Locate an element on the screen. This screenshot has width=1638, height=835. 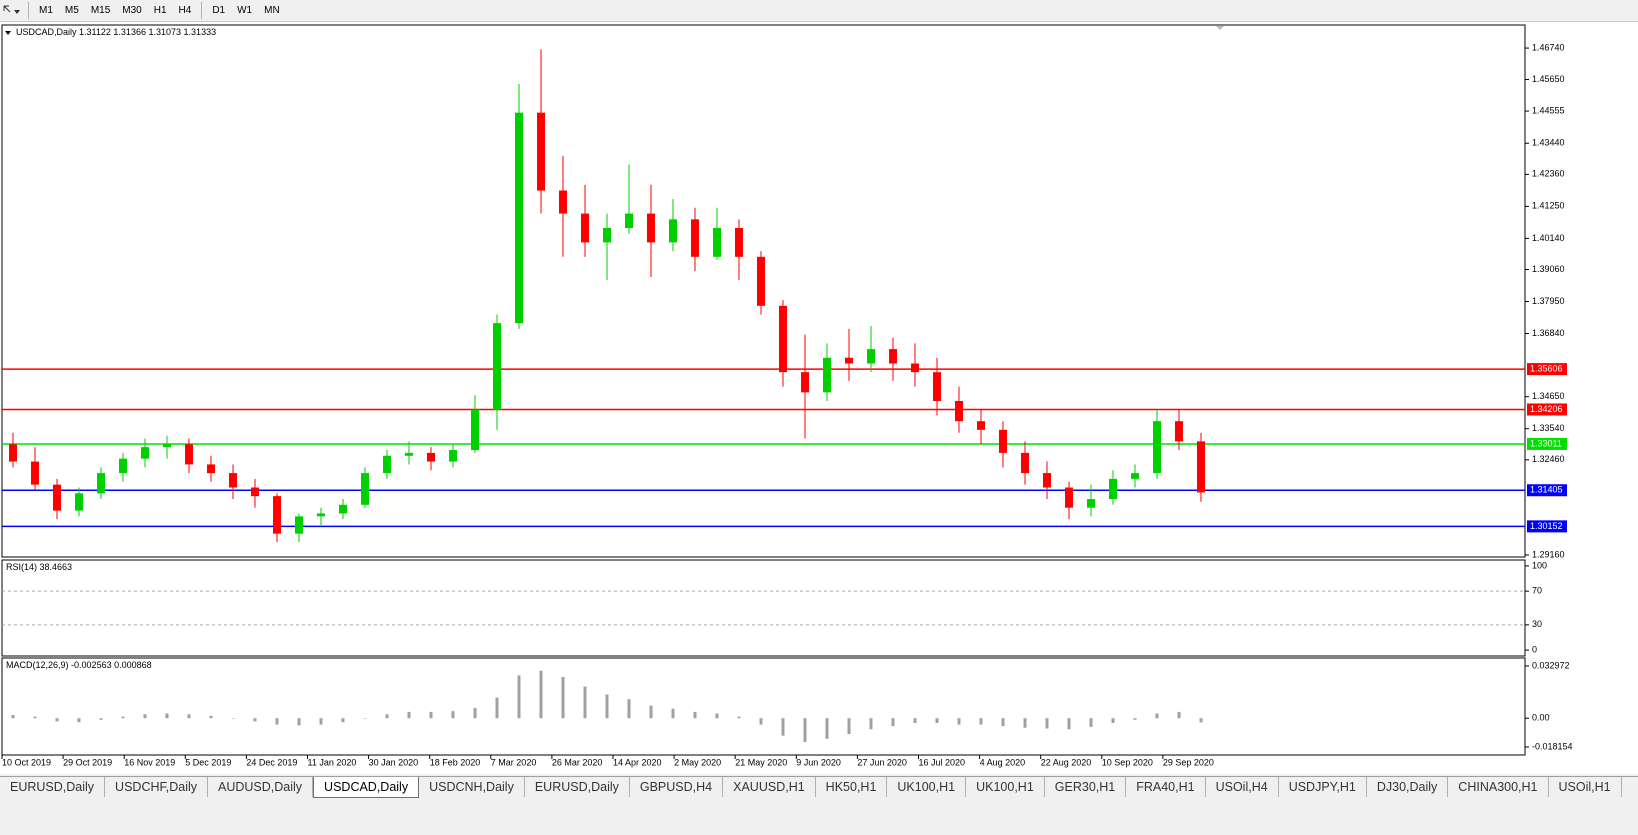
y-tick-label: 1.40140 is located at coordinates (1548, 238).